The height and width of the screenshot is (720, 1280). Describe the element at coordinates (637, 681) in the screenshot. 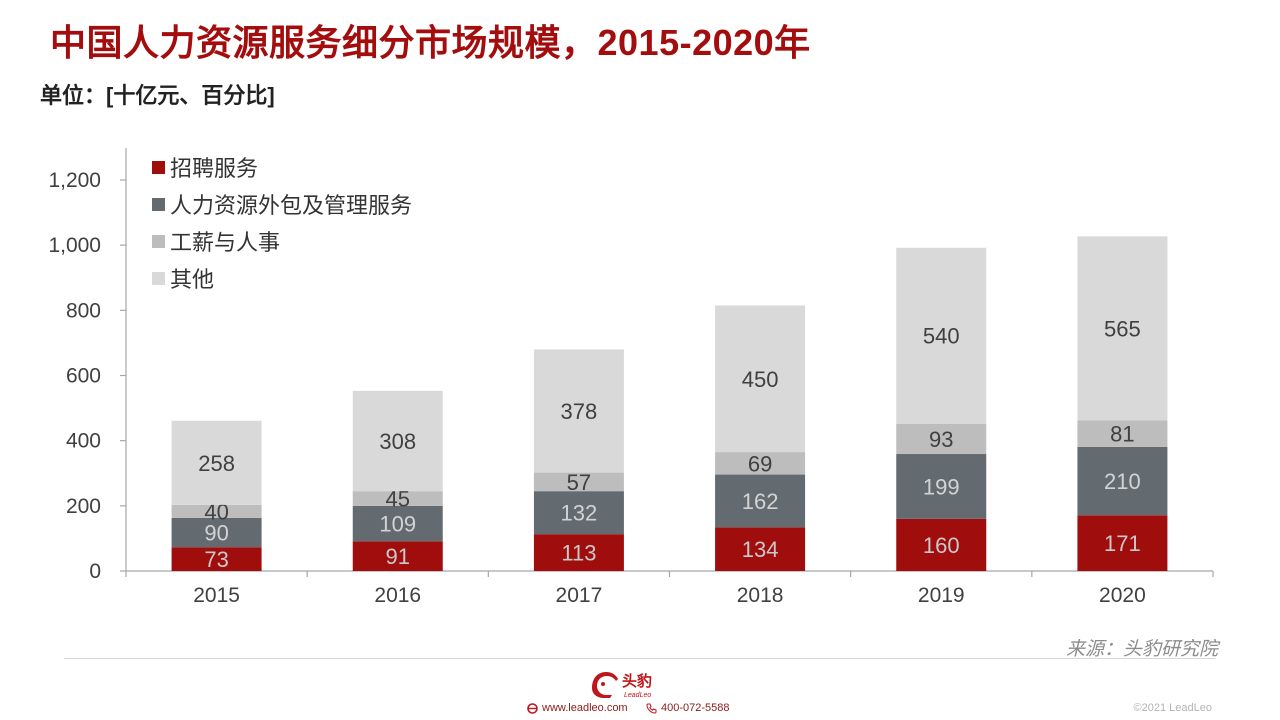

I see `logo-text: 头豹` at that location.